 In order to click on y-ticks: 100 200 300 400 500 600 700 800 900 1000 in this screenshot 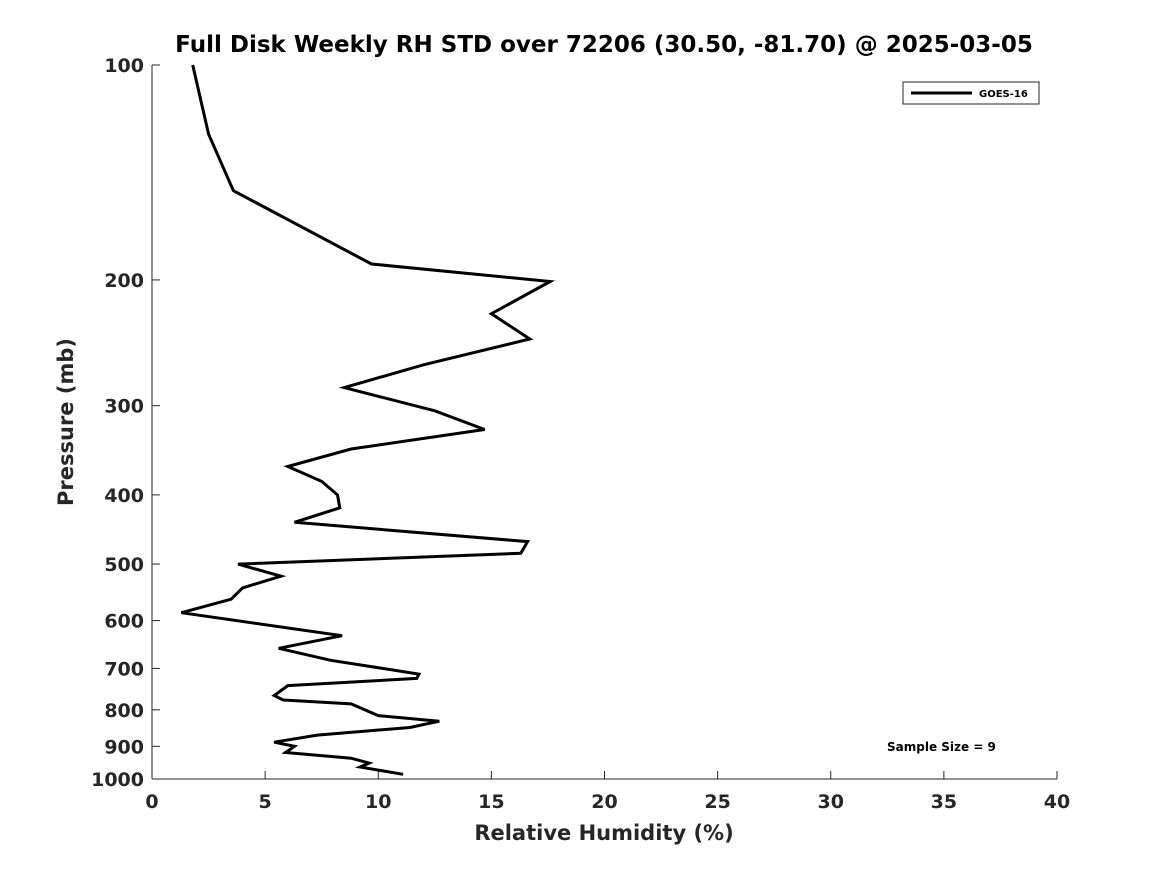, I will do `click(125, 423)`.